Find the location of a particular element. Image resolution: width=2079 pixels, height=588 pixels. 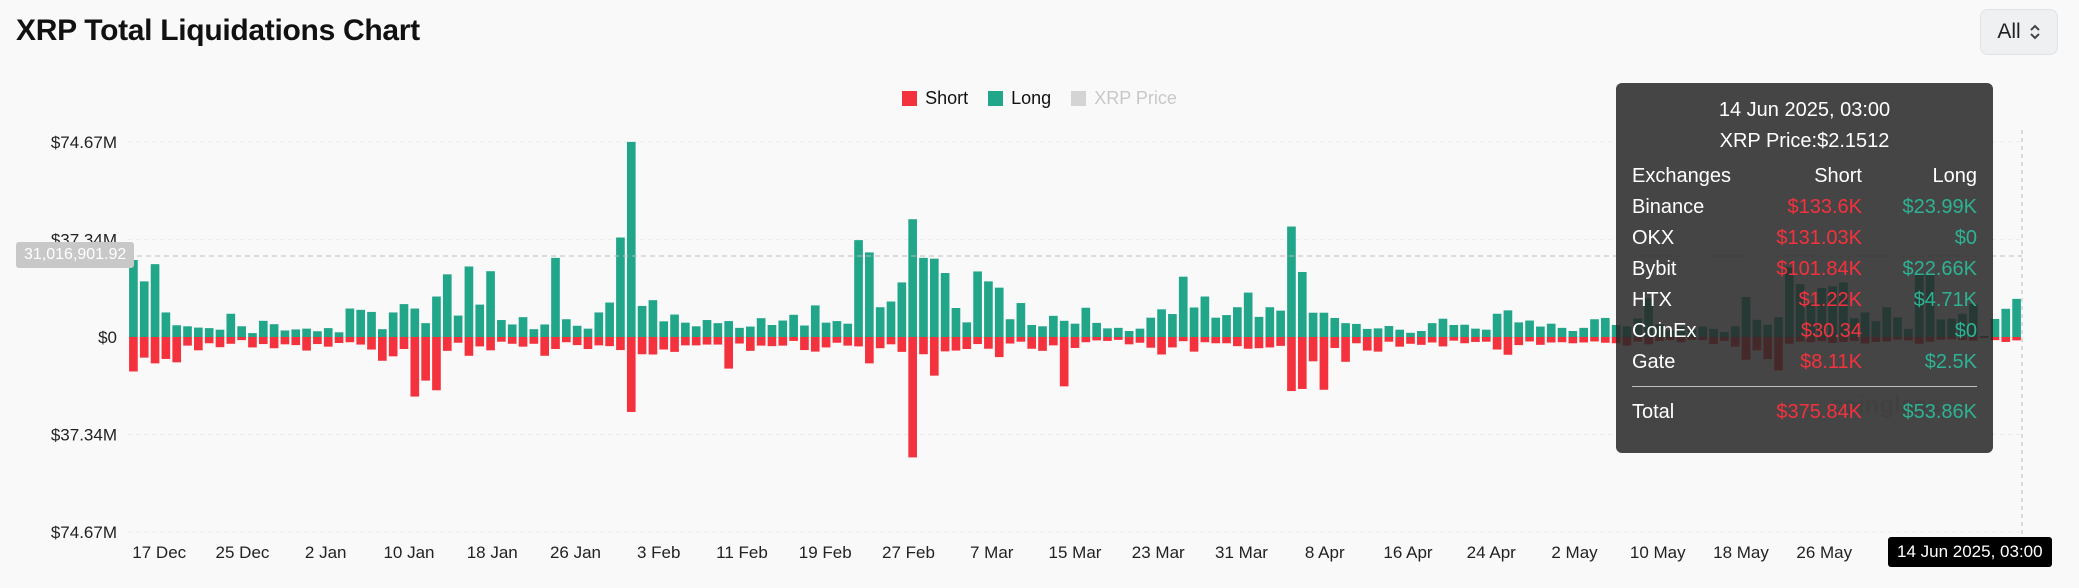

tooltip-long-value: $0 is located at coordinates (1965, 331).